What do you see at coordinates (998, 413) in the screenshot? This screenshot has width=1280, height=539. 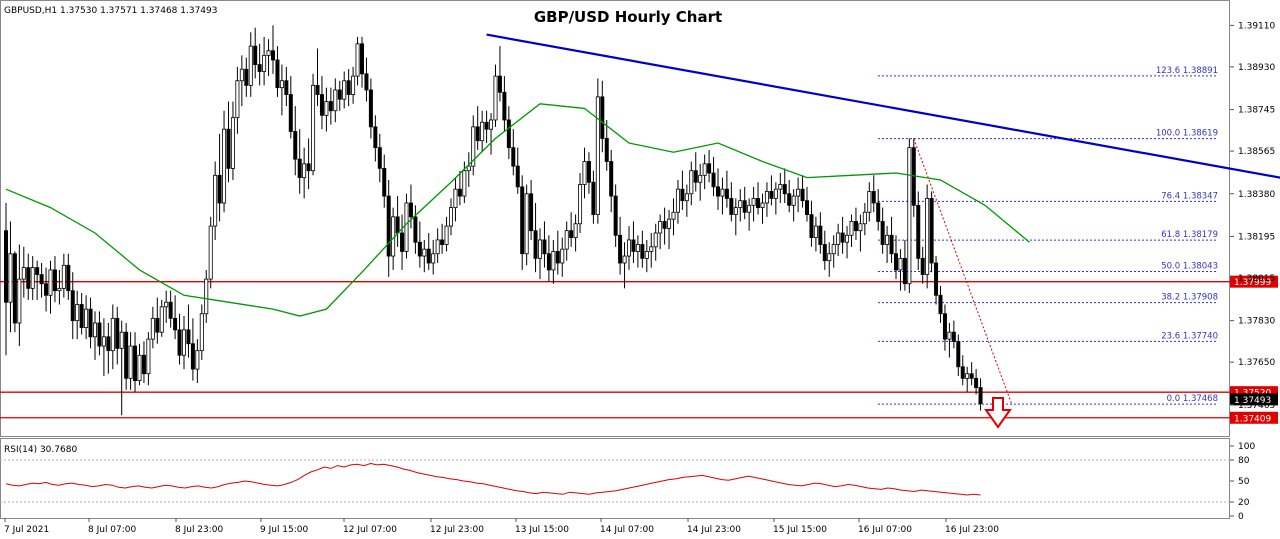 I see `down-arrow-icon` at bounding box center [998, 413].